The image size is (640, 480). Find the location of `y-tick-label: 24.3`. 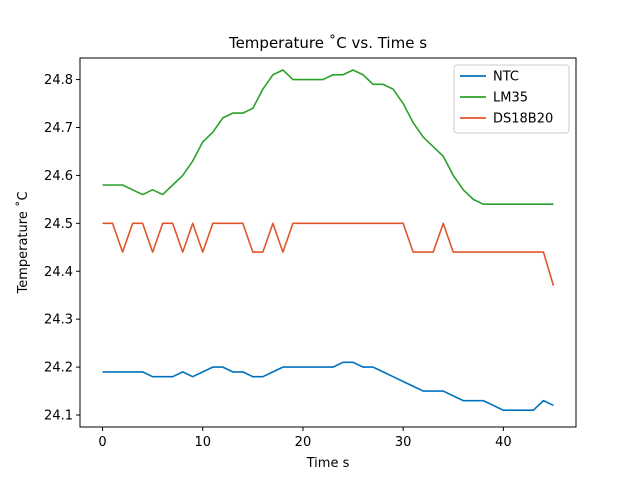

y-tick-label: 24.3 is located at coordinates (58, 320).